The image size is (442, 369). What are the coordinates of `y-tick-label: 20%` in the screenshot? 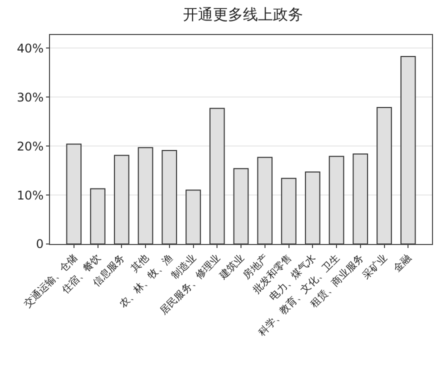 It's located at (30, 146).